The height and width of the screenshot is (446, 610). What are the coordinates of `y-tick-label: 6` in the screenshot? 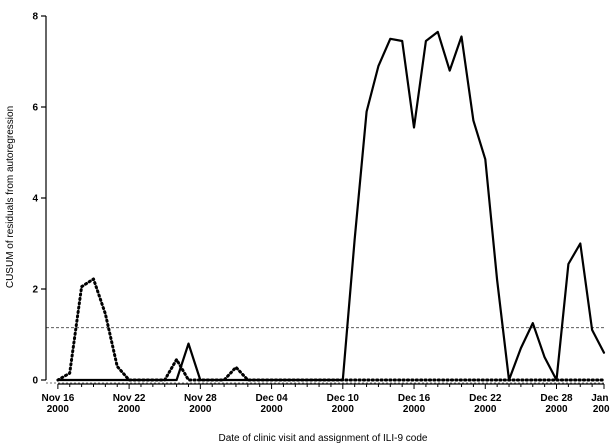 It's located at (35, 108).